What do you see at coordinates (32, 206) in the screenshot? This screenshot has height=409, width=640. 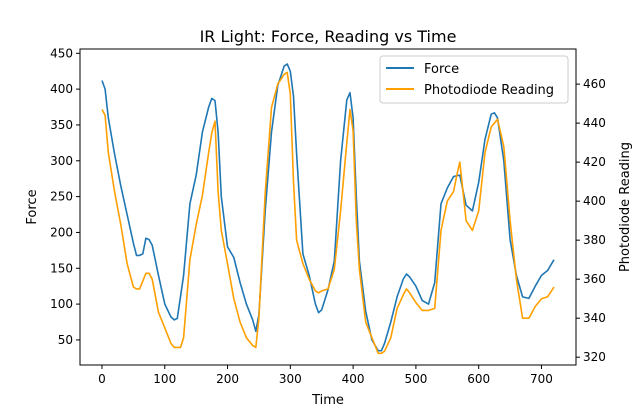 I see `y-axis-left-label: Force` at bounding box center [32, 206].